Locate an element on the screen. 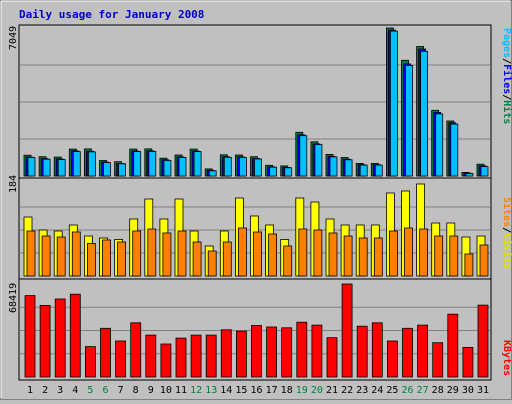 Image resolution: width=512 pixels, height=404 pixels. day-label-10: 10 is located at coordinates (166, 390).